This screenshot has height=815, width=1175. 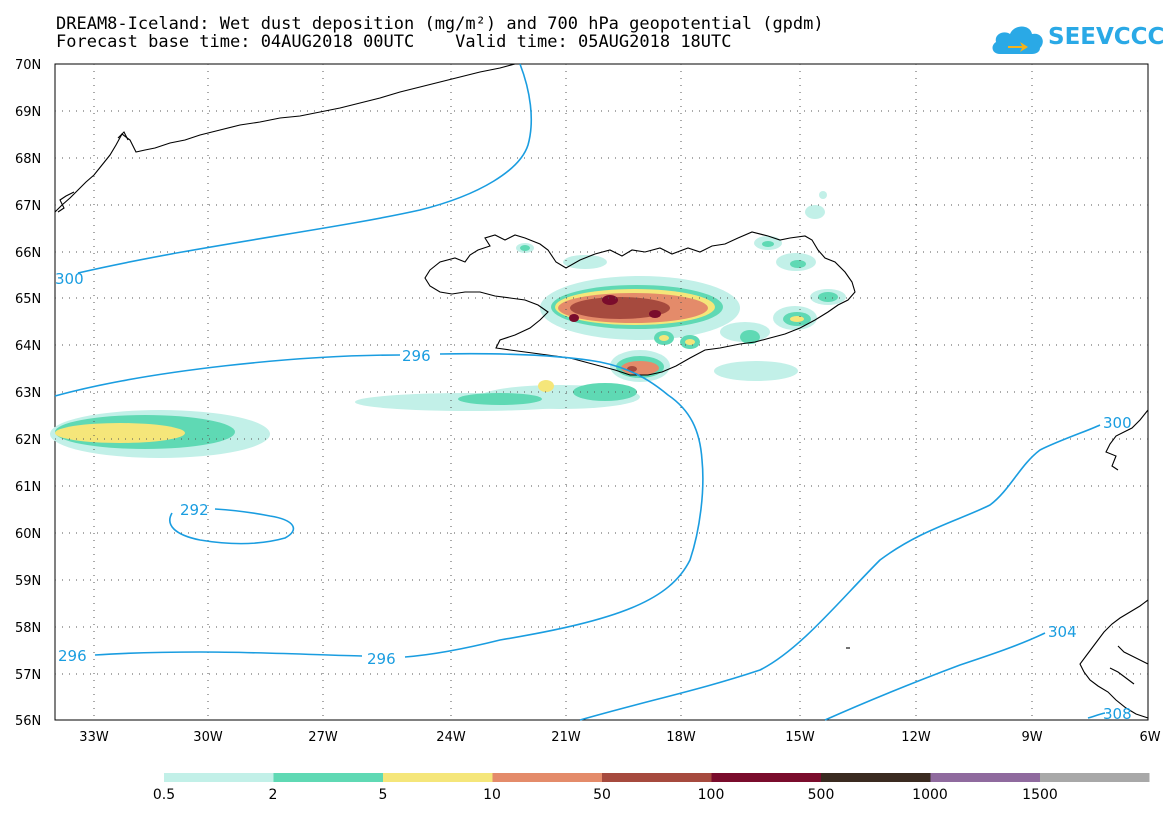 I want to click on contour-label: 308, so click(x=1117, y=714).